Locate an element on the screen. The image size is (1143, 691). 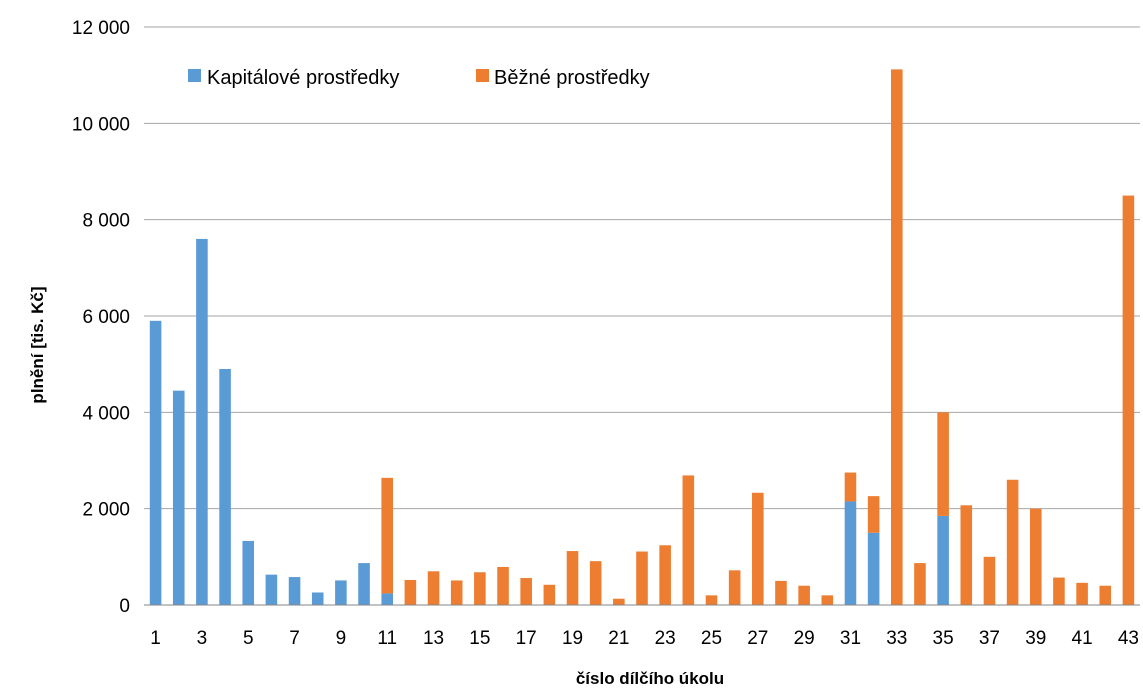
legend-label-bezne: Běžné prostředky is located at coordinates (572, 78).